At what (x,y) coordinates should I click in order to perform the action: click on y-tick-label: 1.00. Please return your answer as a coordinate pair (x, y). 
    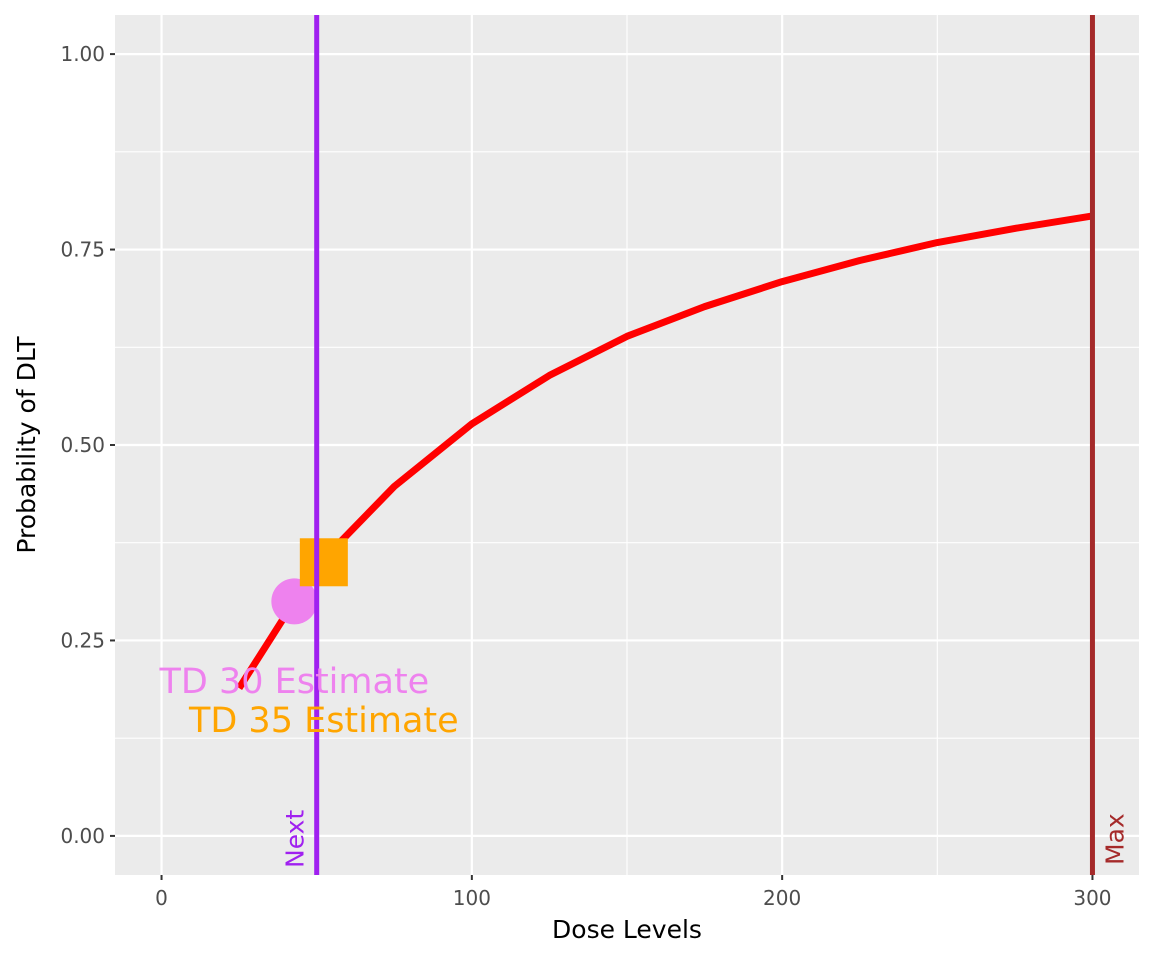
    Looking at the image, I should click on (82, 54).